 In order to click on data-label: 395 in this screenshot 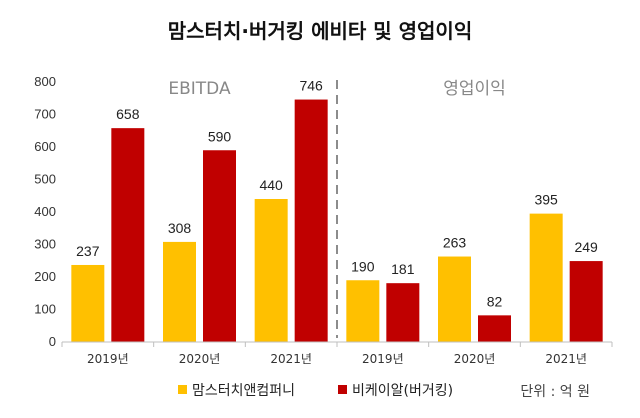, I will do `click(546, 200)`.